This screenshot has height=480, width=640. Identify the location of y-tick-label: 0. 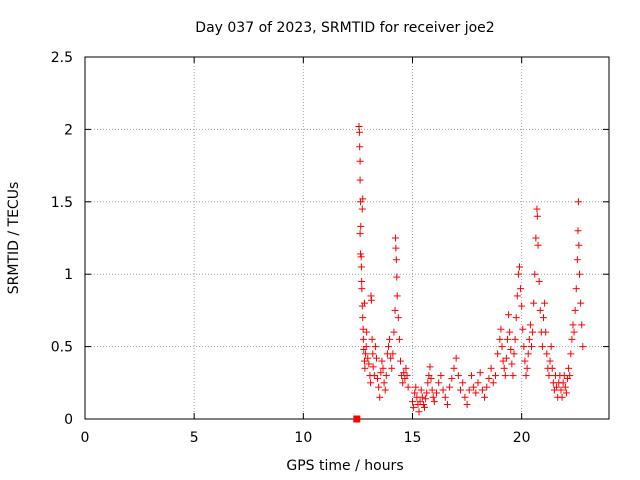
(68, 420).